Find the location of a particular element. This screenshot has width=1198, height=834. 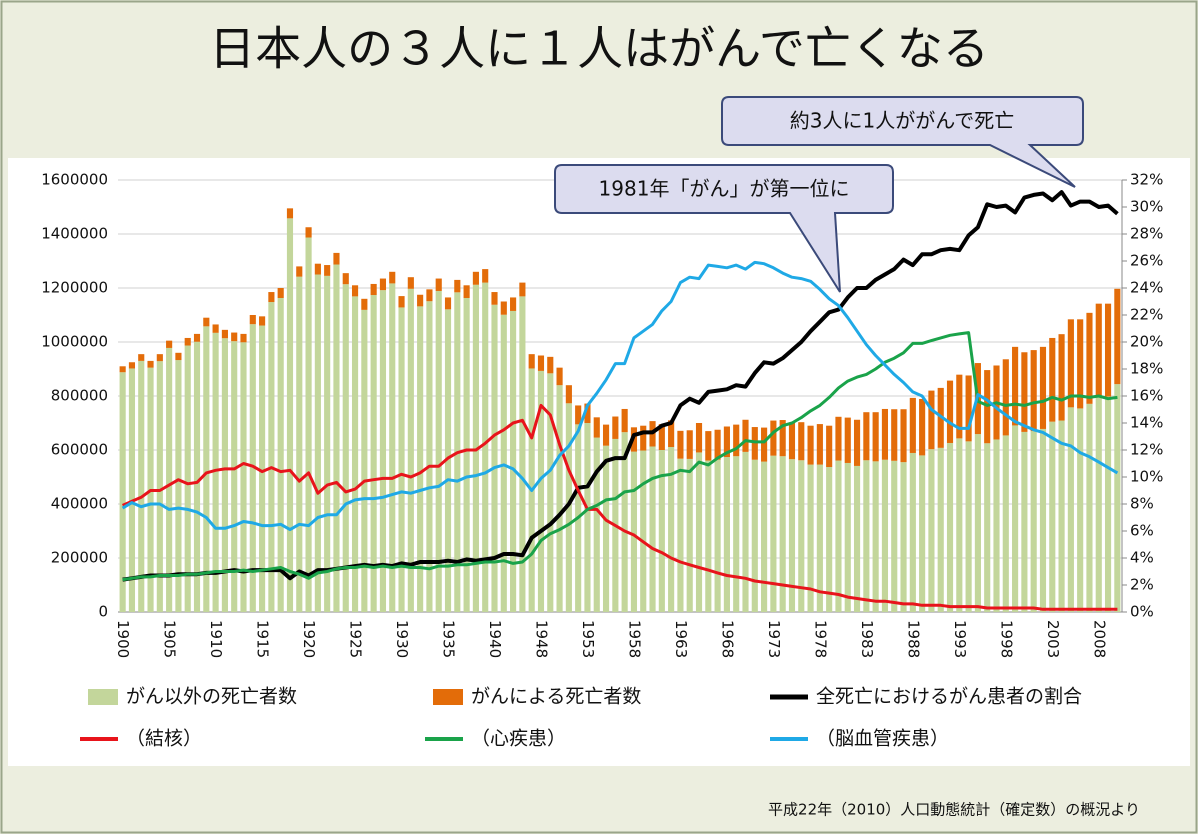

x-tick-label: 1925 is located at coordinates (356, 639).